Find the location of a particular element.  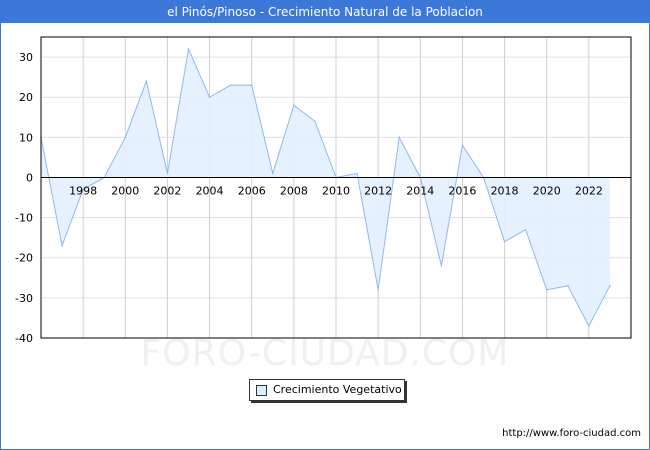

y-tick-label: -30 is located at coordinates (24, 298).